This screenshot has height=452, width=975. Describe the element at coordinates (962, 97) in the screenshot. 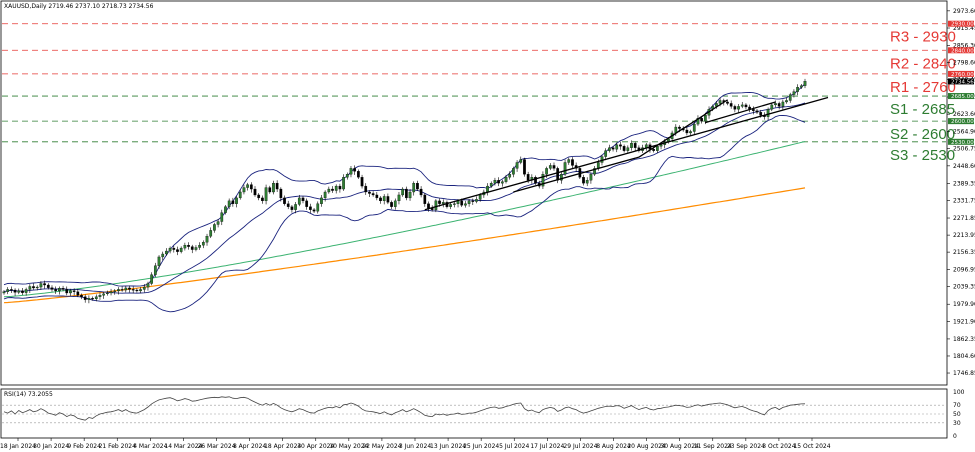

I see `level-tag-label: 2685.00` at that location.